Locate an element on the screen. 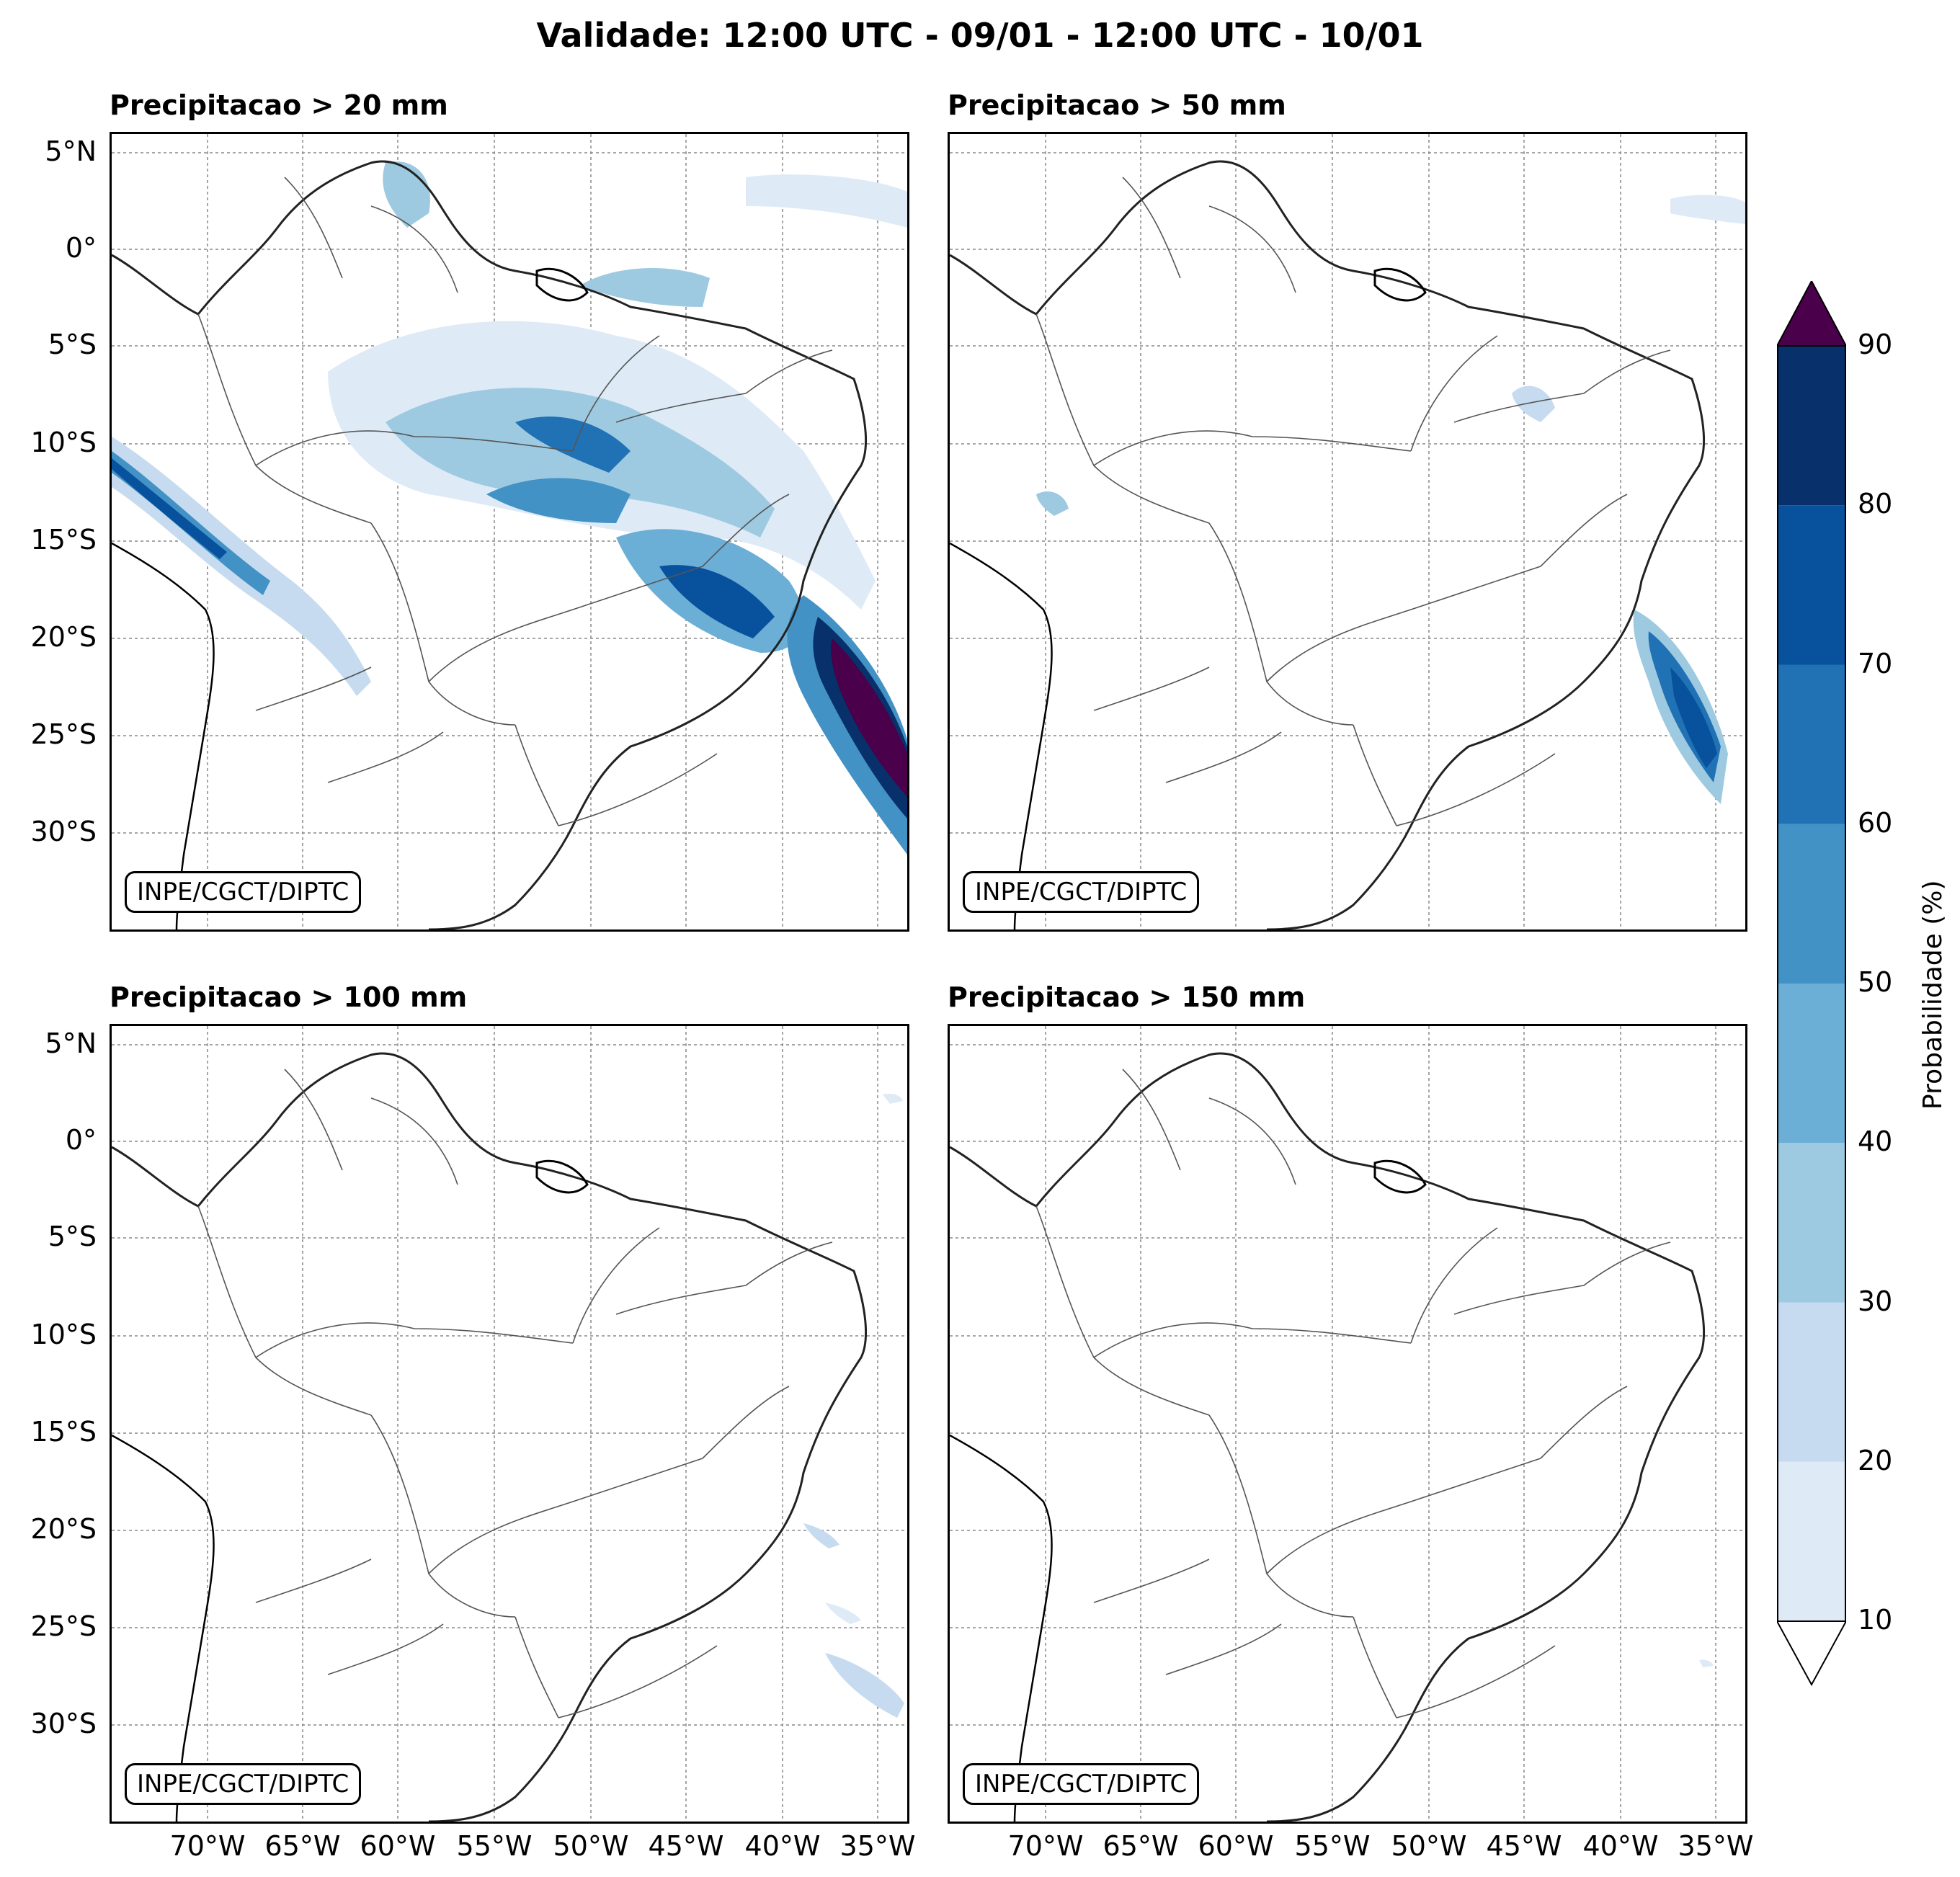 This screenshot has height=1877, width=1960. lat-tick-label: 15°S is located at coordinates (63, 1432).